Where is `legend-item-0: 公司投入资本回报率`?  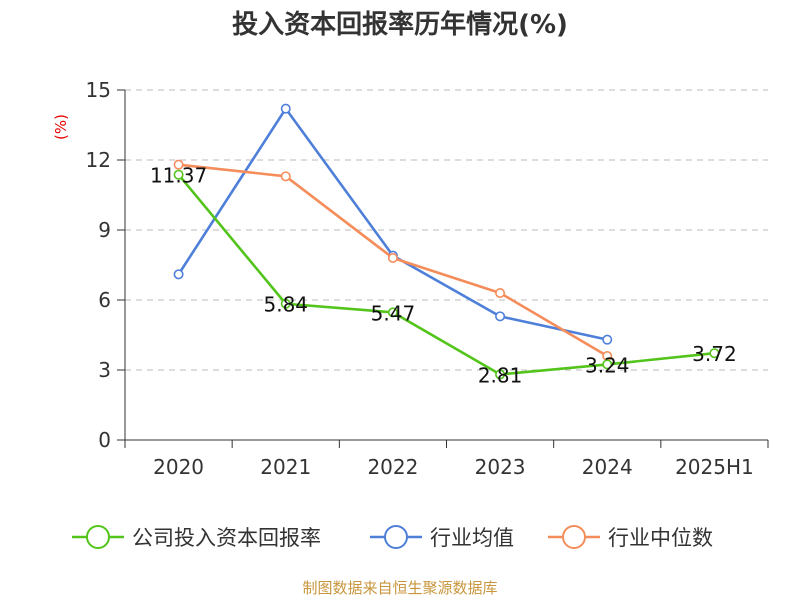
legend-item-0: 公司投入资本回报率 is located at coordinates (196, 537).